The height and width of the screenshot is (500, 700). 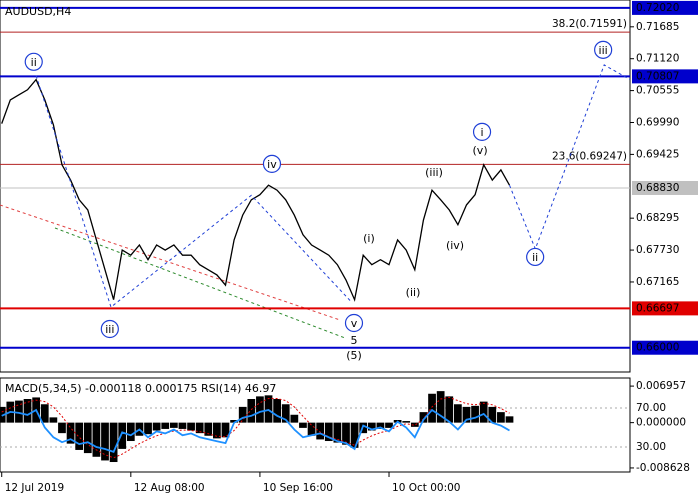 What do you see at coordinates (657, 91) in the screenshot?
I see `y-tick-label: 0.70555` at bounding box center [657, 91].